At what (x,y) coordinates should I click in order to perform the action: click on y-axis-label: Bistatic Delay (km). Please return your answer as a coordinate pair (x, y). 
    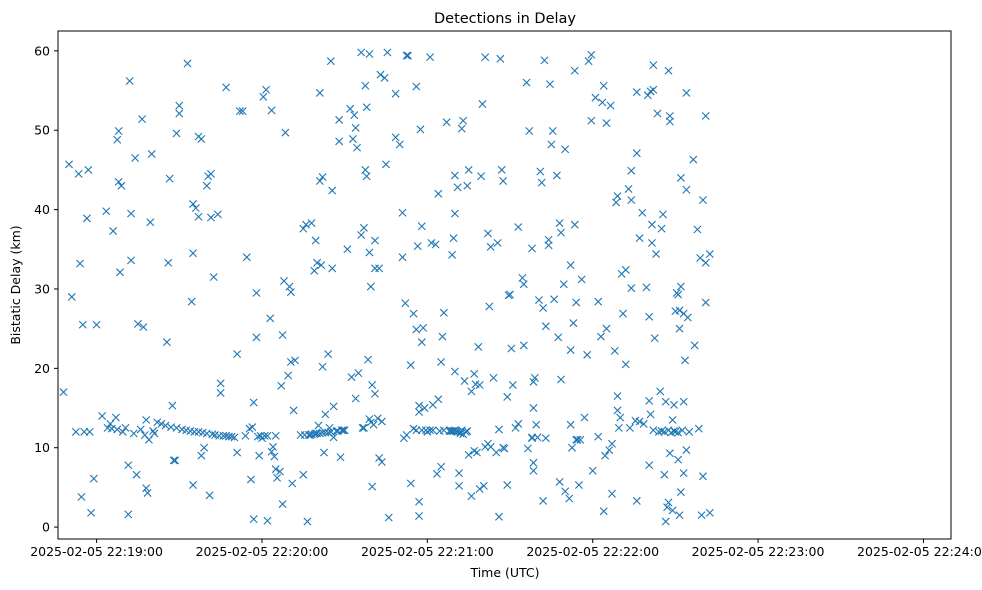
    Looking at the image, I should click on (15, 284).